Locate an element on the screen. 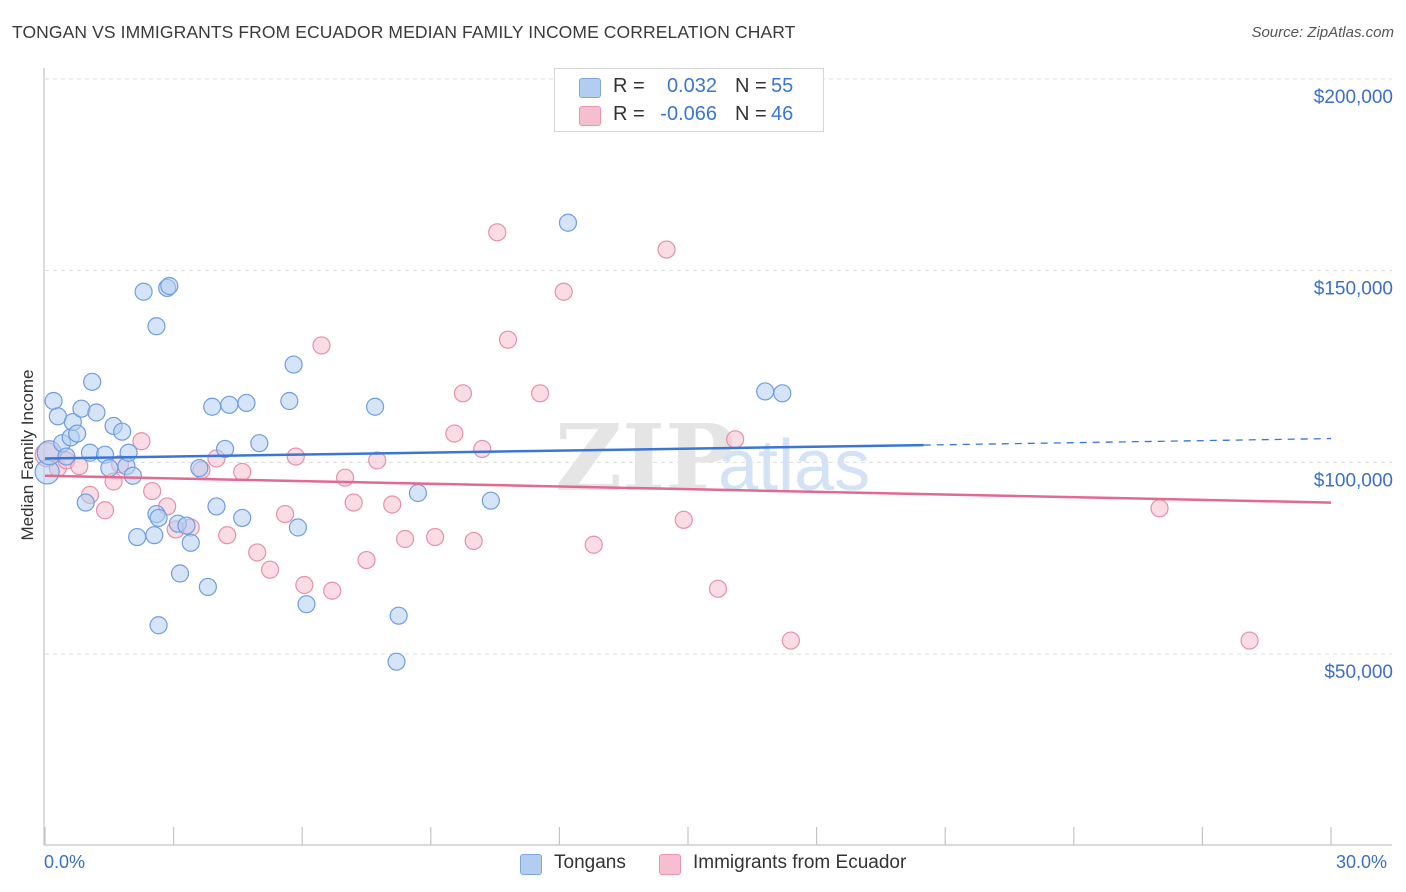 The height and width of the screenshot is (892, 1406). y-tick-label: $100,000 is located at coordinates (1353, 480).